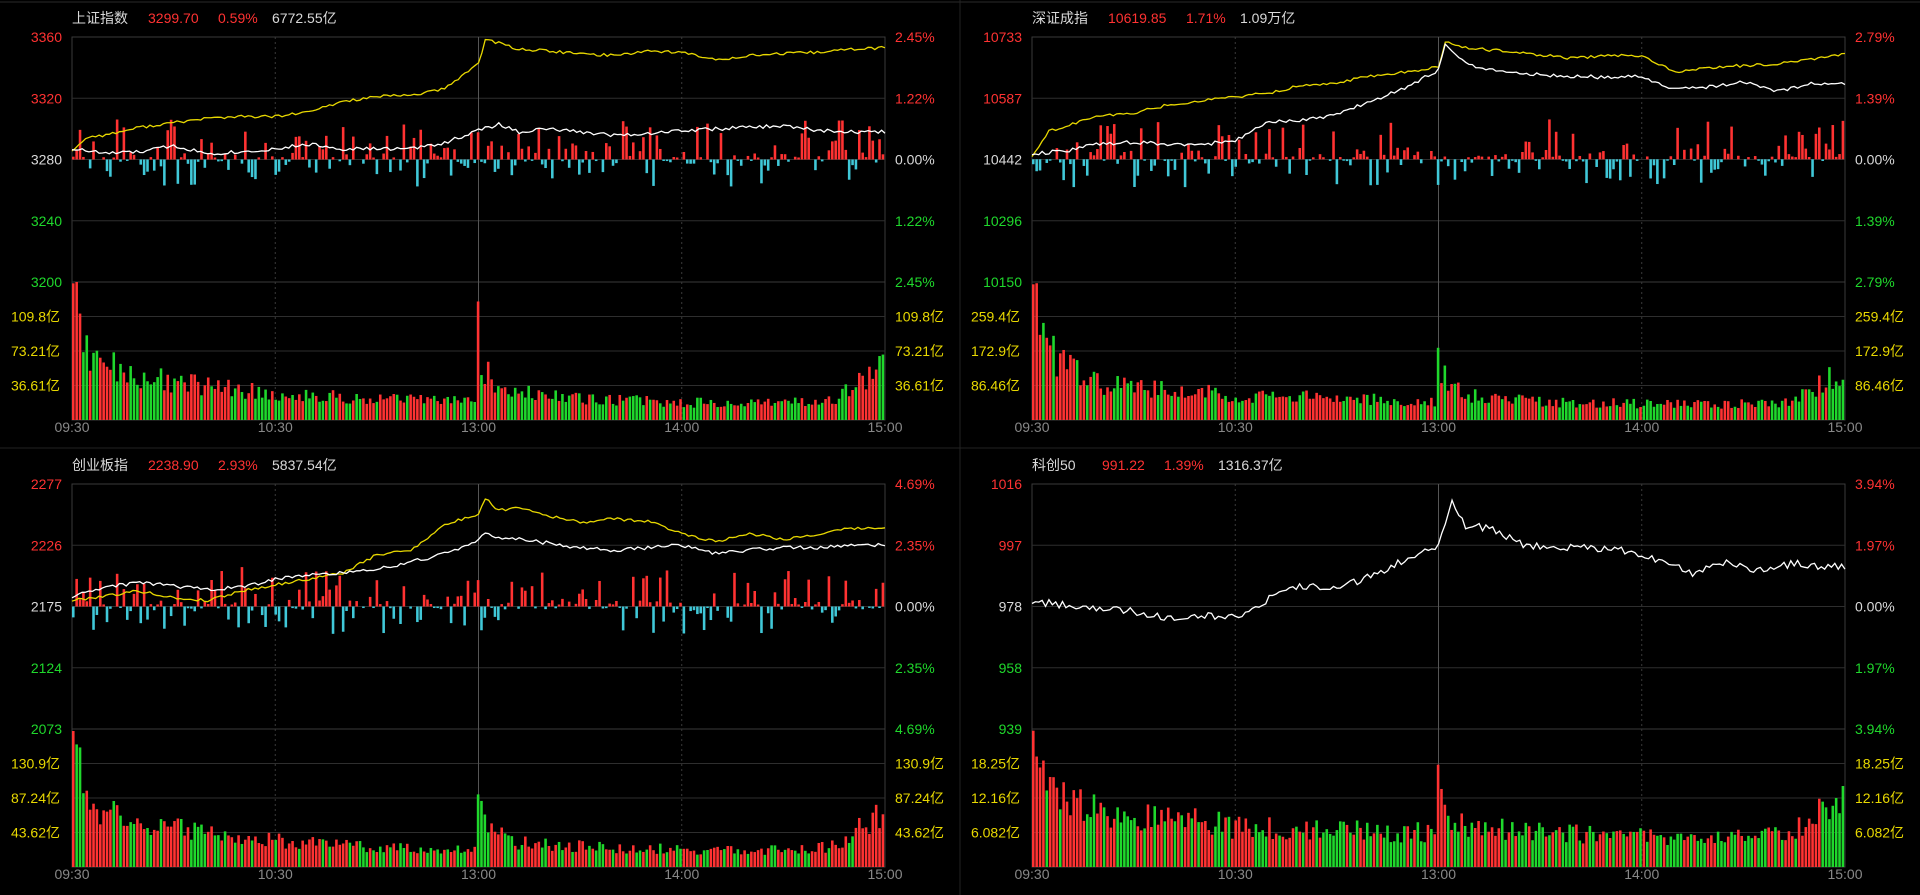 The image size is (1920, 895). Describe the element at coordinates (46, 668) in the screenshot. I see `price-axis-label: 2124` at that location.